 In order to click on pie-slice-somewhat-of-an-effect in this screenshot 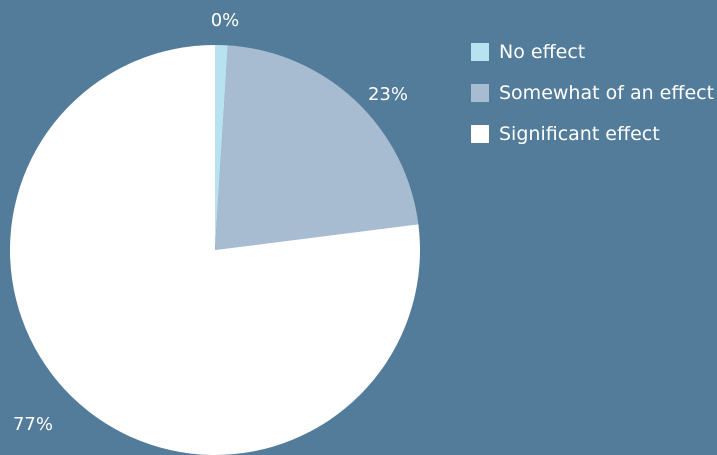, I will do `click(317, 148)`.